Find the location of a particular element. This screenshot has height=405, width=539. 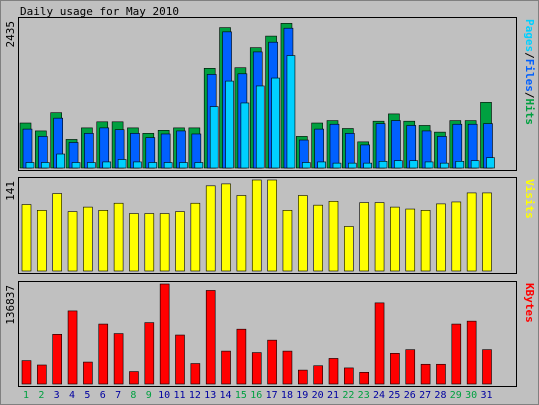

x-tick-label: 12 is located at coordinates (195, 395).